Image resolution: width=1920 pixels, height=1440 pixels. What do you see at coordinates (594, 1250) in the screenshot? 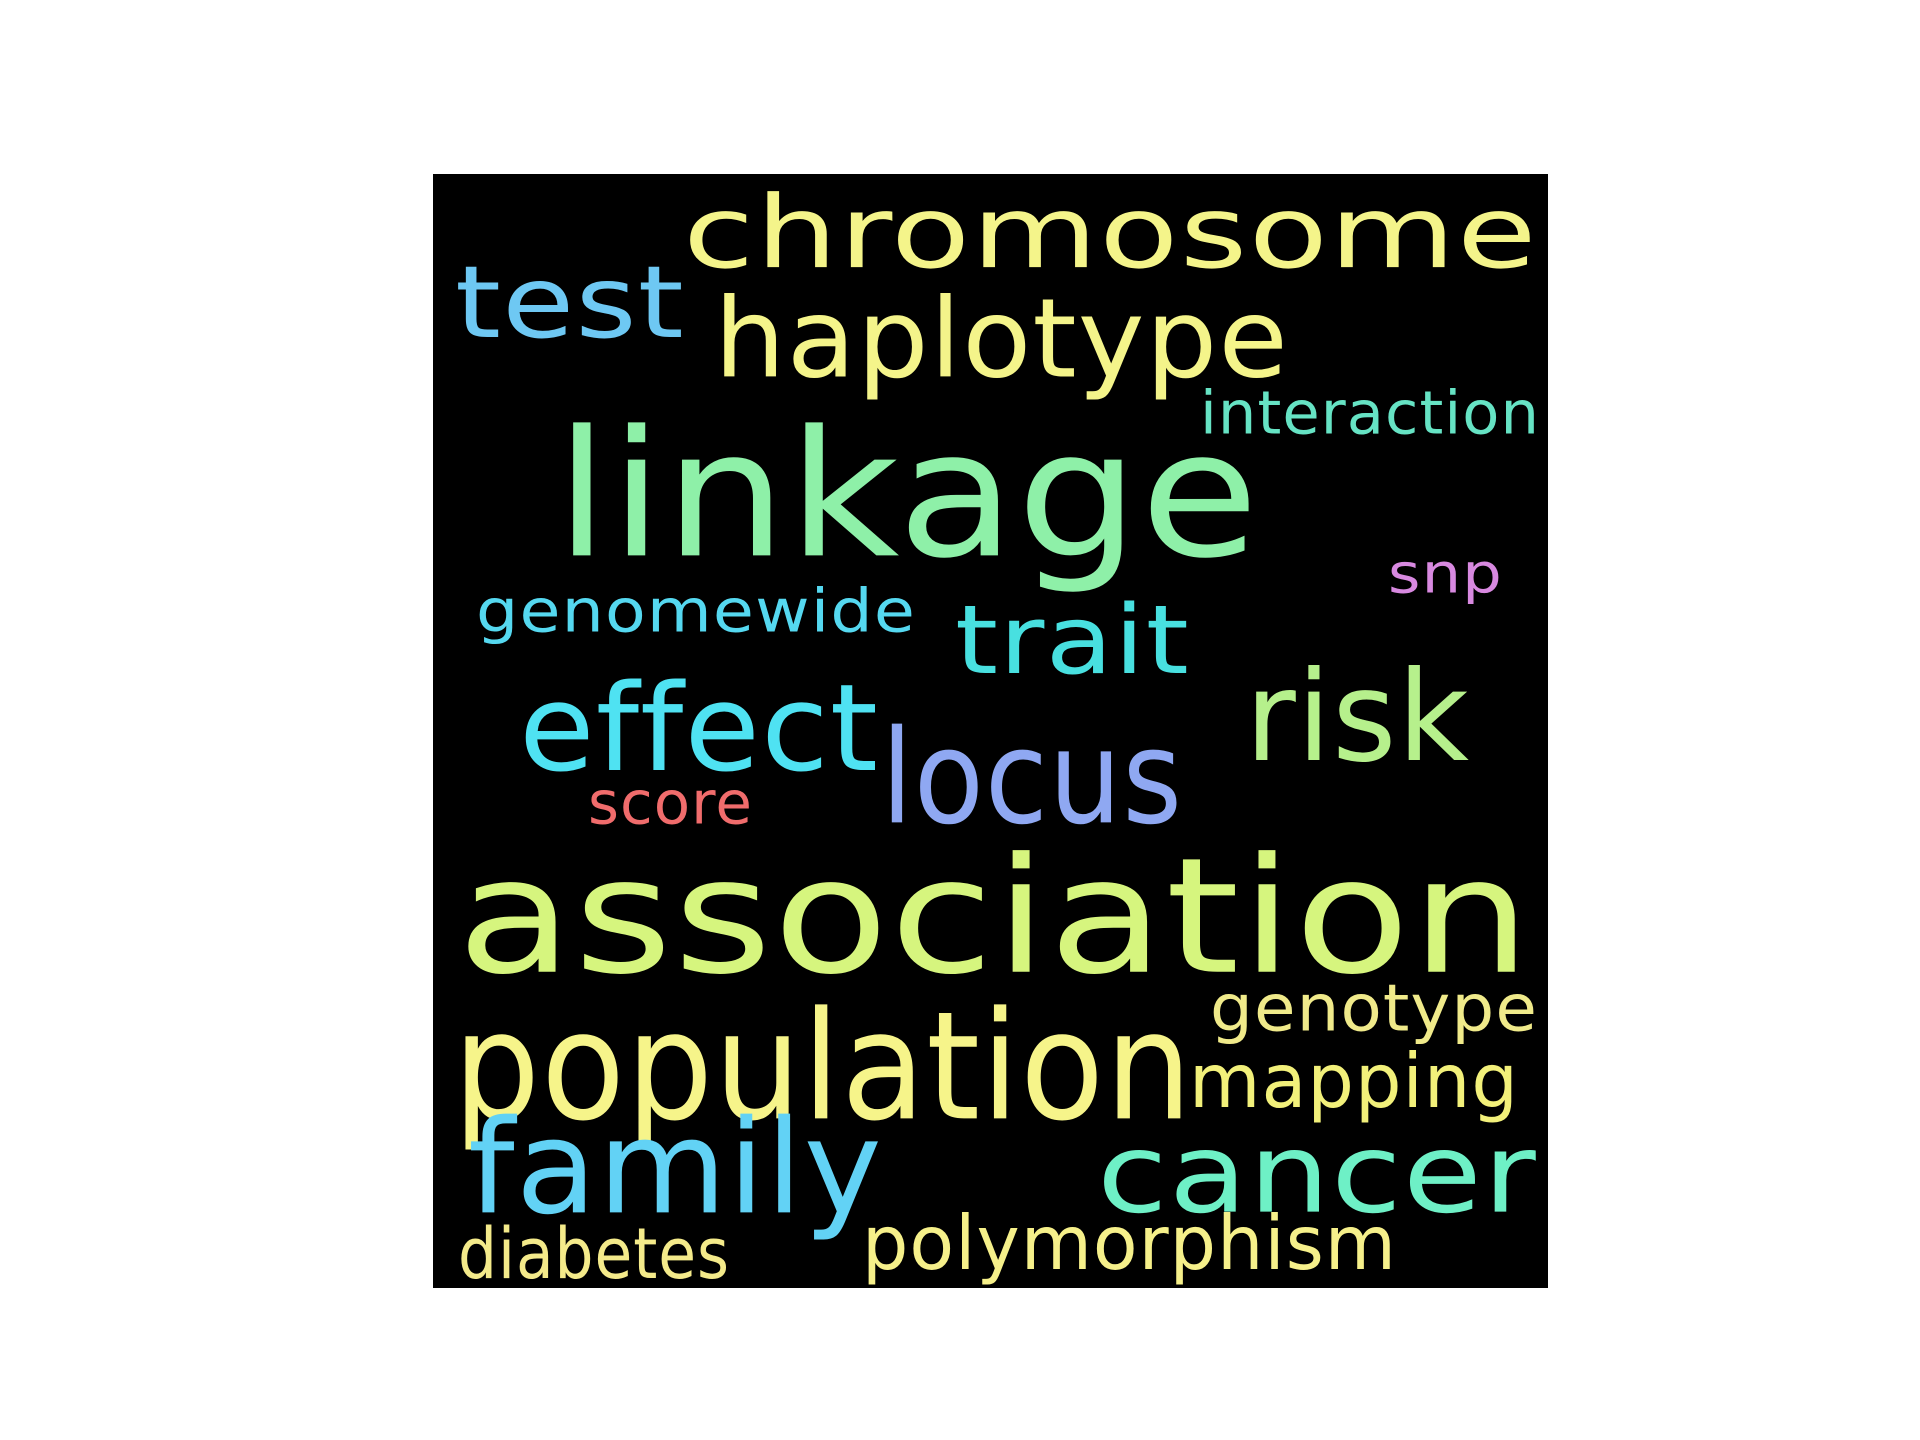
I see `word-diabetes: diabetes` at bounding box center [594, 1250].